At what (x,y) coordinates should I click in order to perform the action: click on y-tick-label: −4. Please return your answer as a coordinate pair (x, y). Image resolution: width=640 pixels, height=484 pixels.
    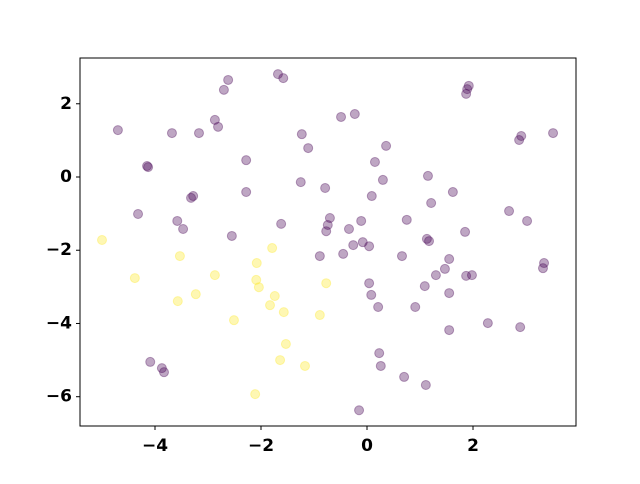
    Looking at the image, I should click on (59, 323).